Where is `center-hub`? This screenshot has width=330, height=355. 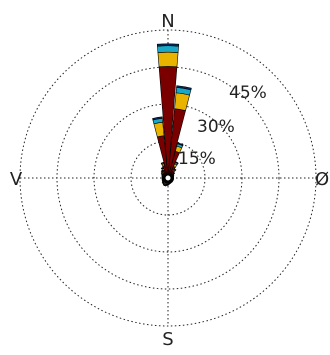 center-hub is located at coordinates (168, 178).